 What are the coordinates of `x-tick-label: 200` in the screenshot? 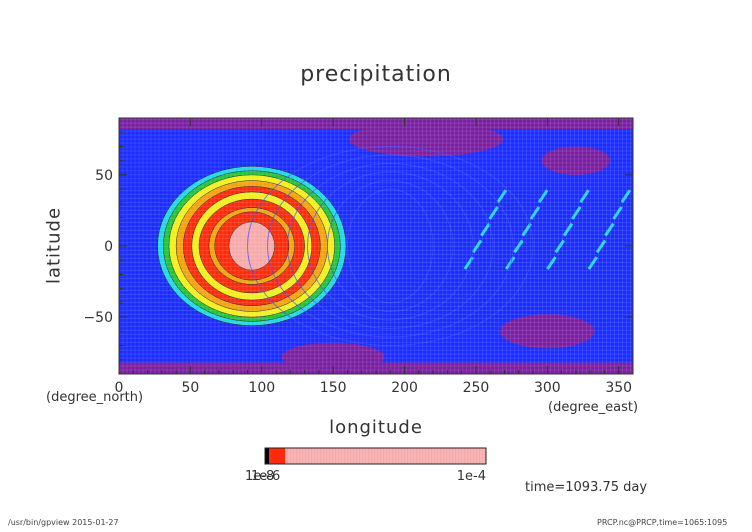 It's located at (404, 388).